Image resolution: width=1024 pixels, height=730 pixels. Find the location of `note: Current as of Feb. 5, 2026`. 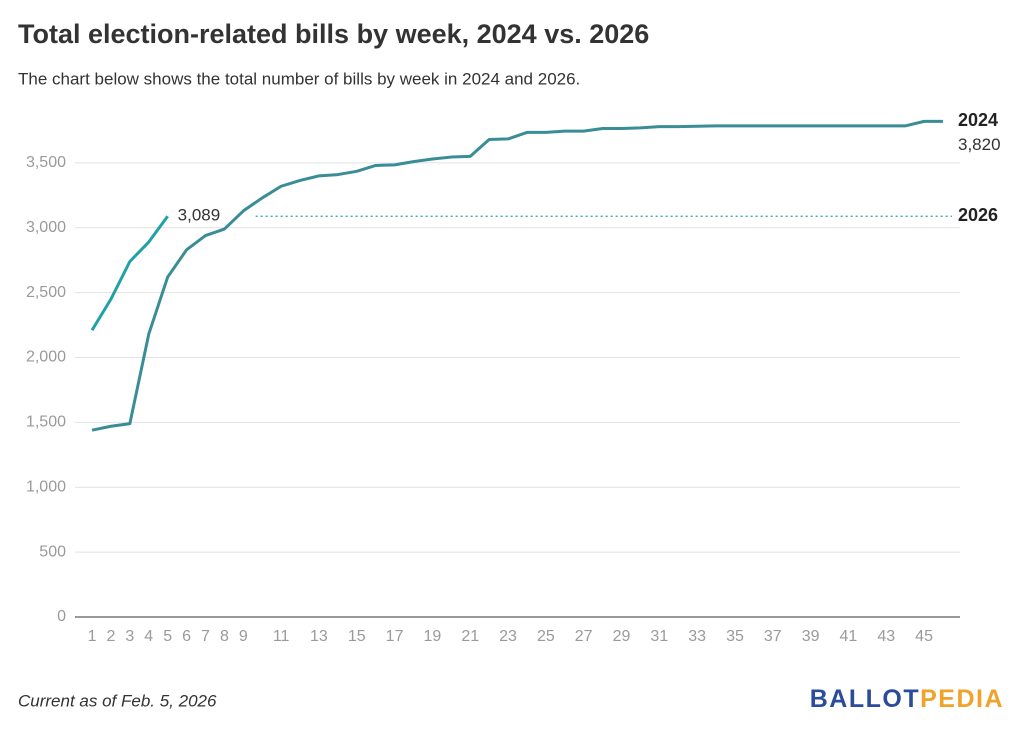

note: Current as of Feb. 5, 2026 is located at coordinates (117, 700).